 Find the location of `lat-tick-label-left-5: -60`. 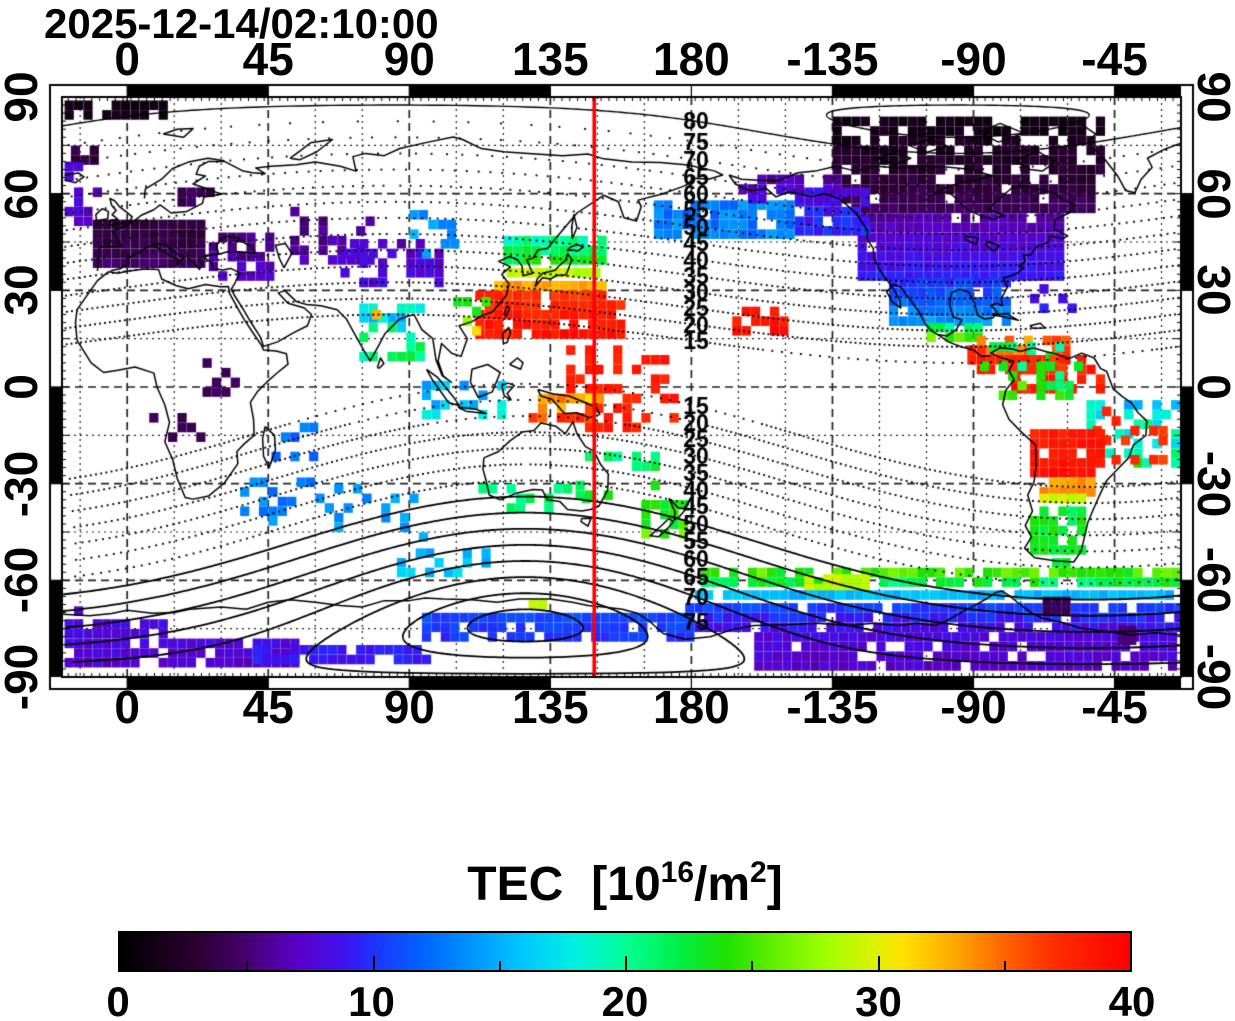

lat-tick-label-left-5: -60 is located at coordinates (23, 580).